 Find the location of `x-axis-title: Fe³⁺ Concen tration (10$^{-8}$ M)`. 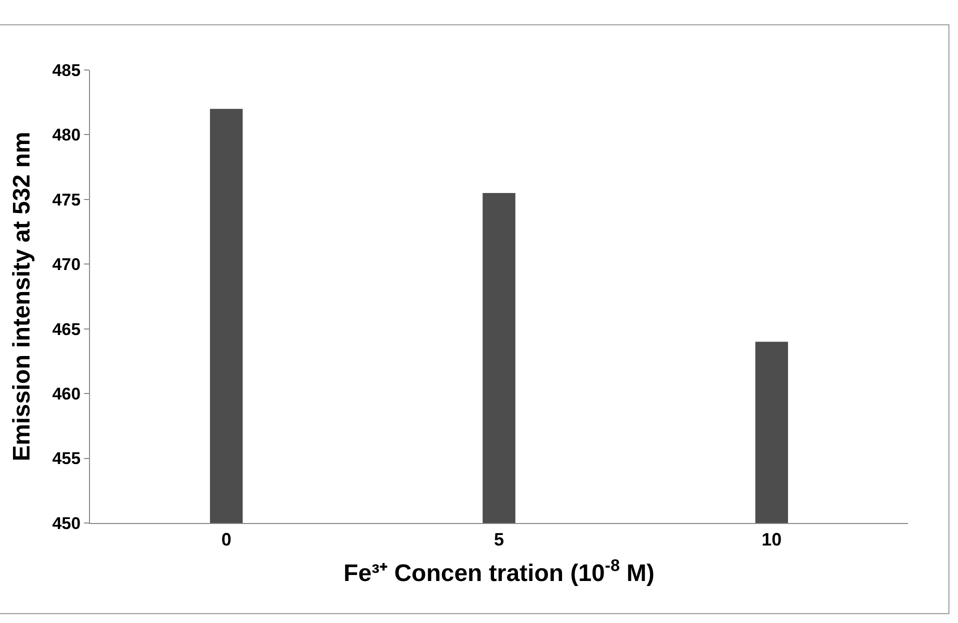

x-axis-title: Fe³⁺ Concen tration (10$^{-8}$ M) is located at coordinates (499, 571).